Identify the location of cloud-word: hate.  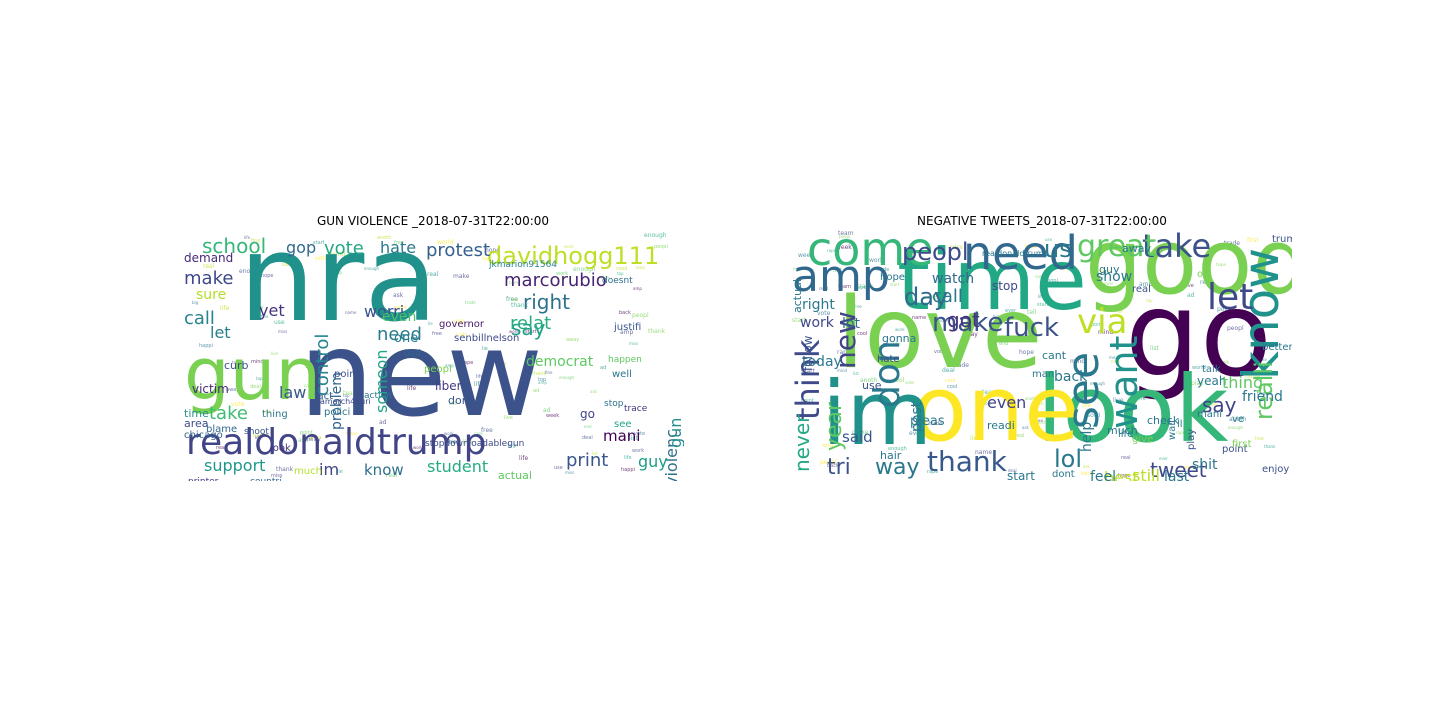
(398, 247).